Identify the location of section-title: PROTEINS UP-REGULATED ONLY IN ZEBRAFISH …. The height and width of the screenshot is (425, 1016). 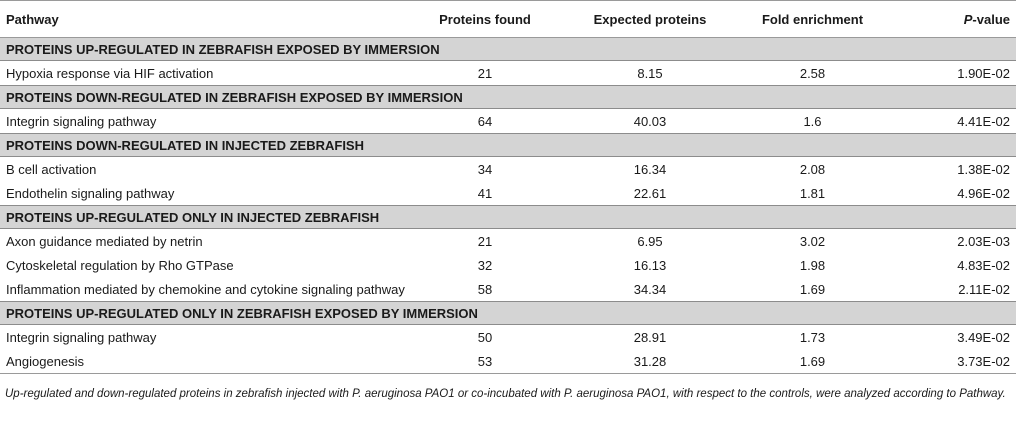
(508, 313).